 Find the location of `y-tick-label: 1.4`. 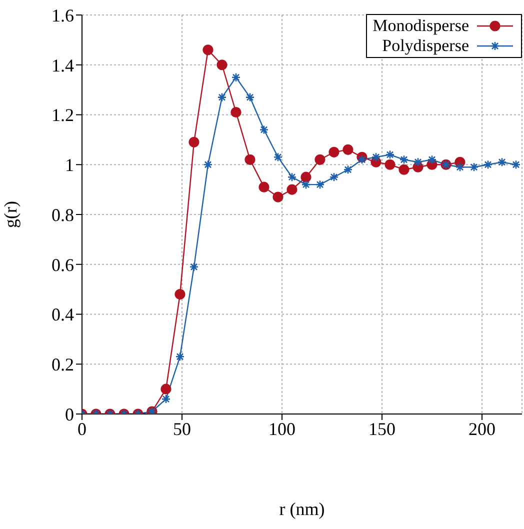

y-tick-label: 1.4 is located at coordinates (63, 65).